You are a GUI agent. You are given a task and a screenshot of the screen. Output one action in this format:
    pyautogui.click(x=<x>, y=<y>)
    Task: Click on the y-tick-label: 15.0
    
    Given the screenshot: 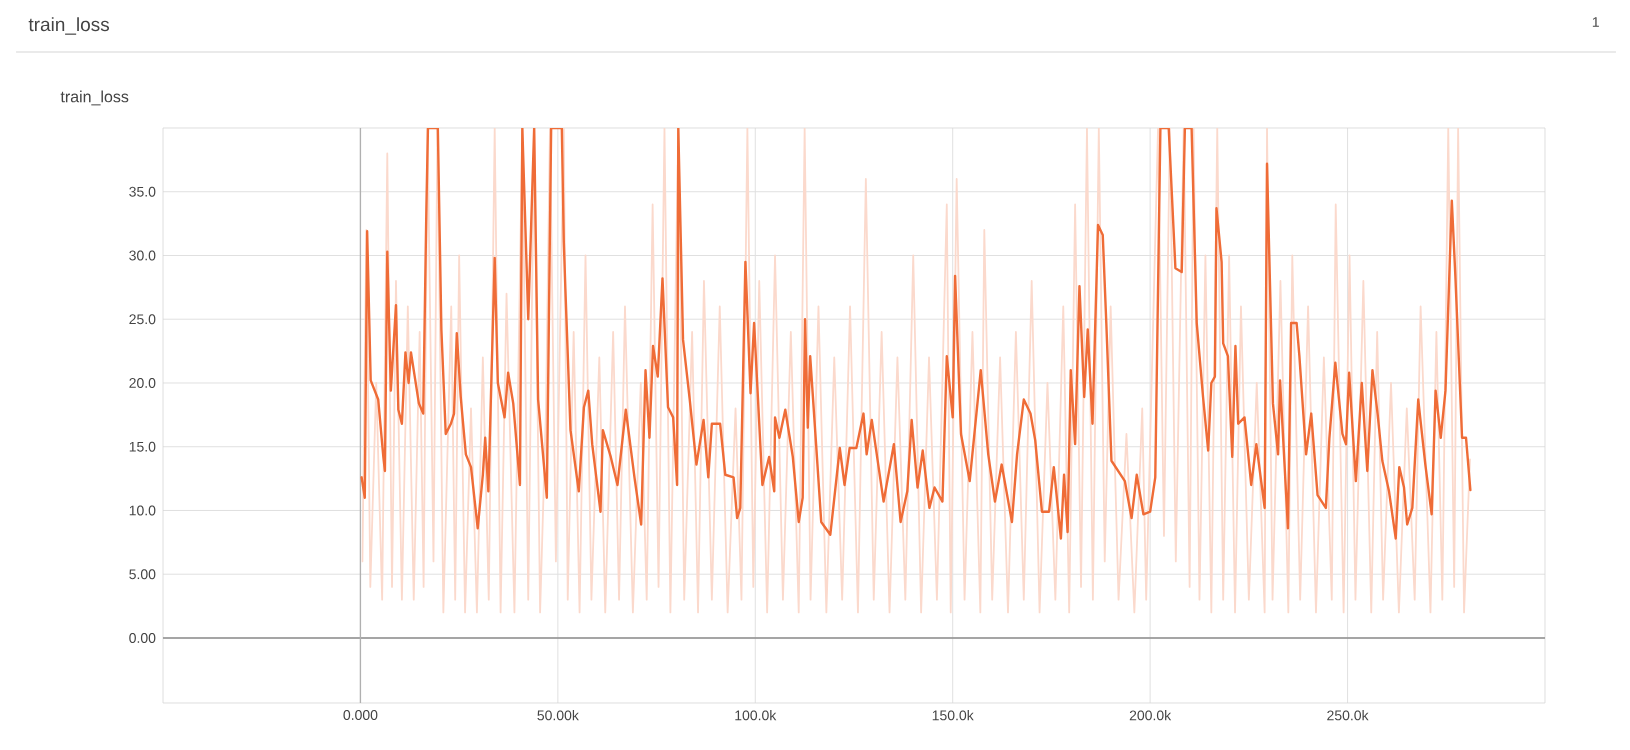 What is the action you would take?
    pyautogui.click(x=142, y=446)
    